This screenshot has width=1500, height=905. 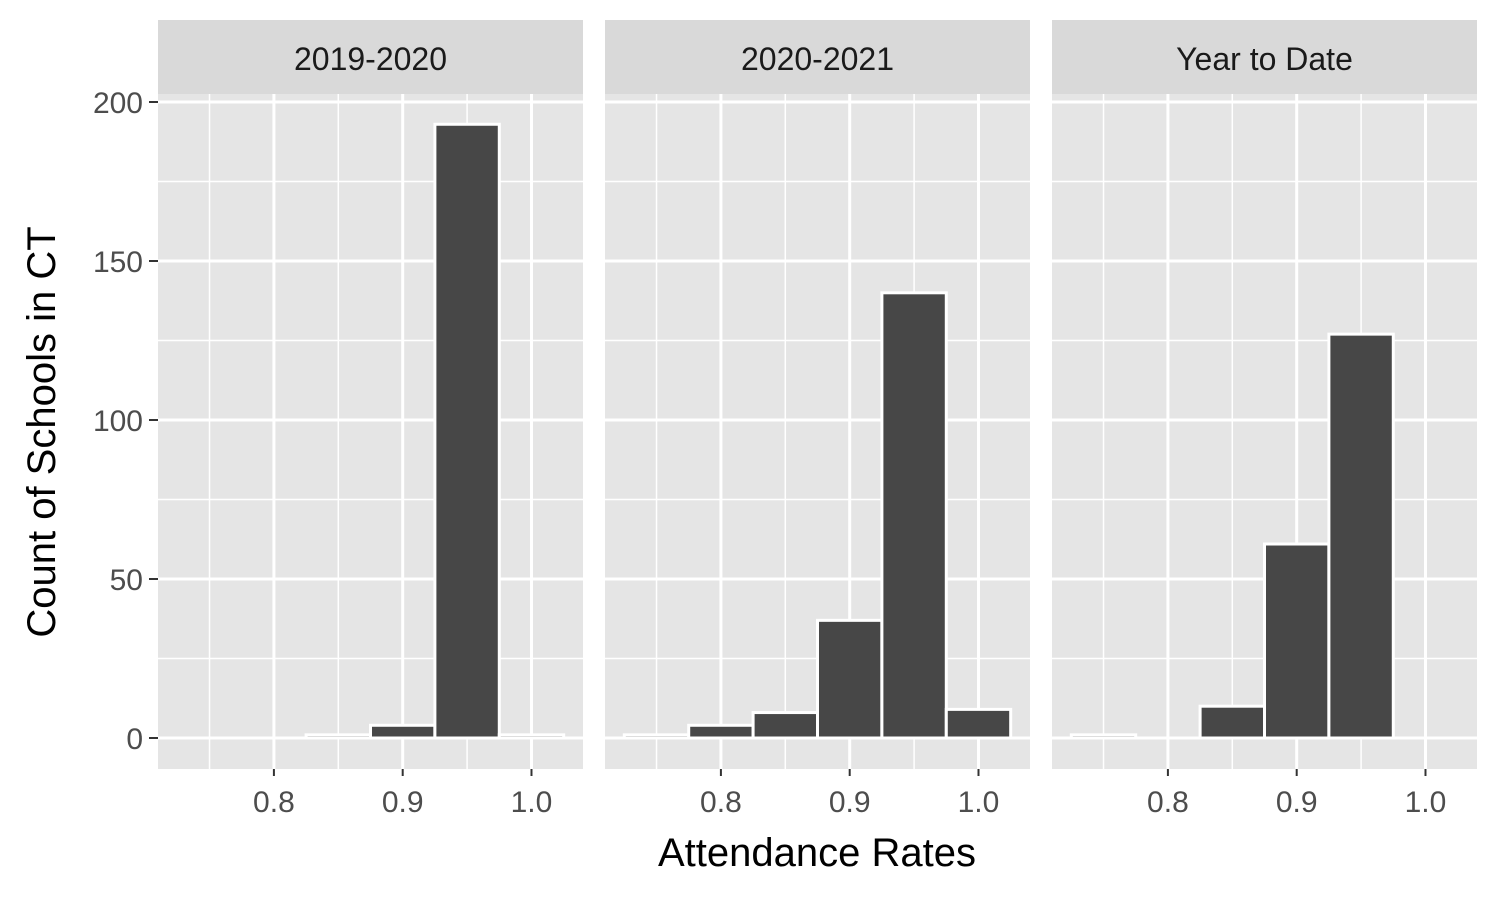 I want to click on x-axis-title: Attendance Rates, so click(x=817, y=853).